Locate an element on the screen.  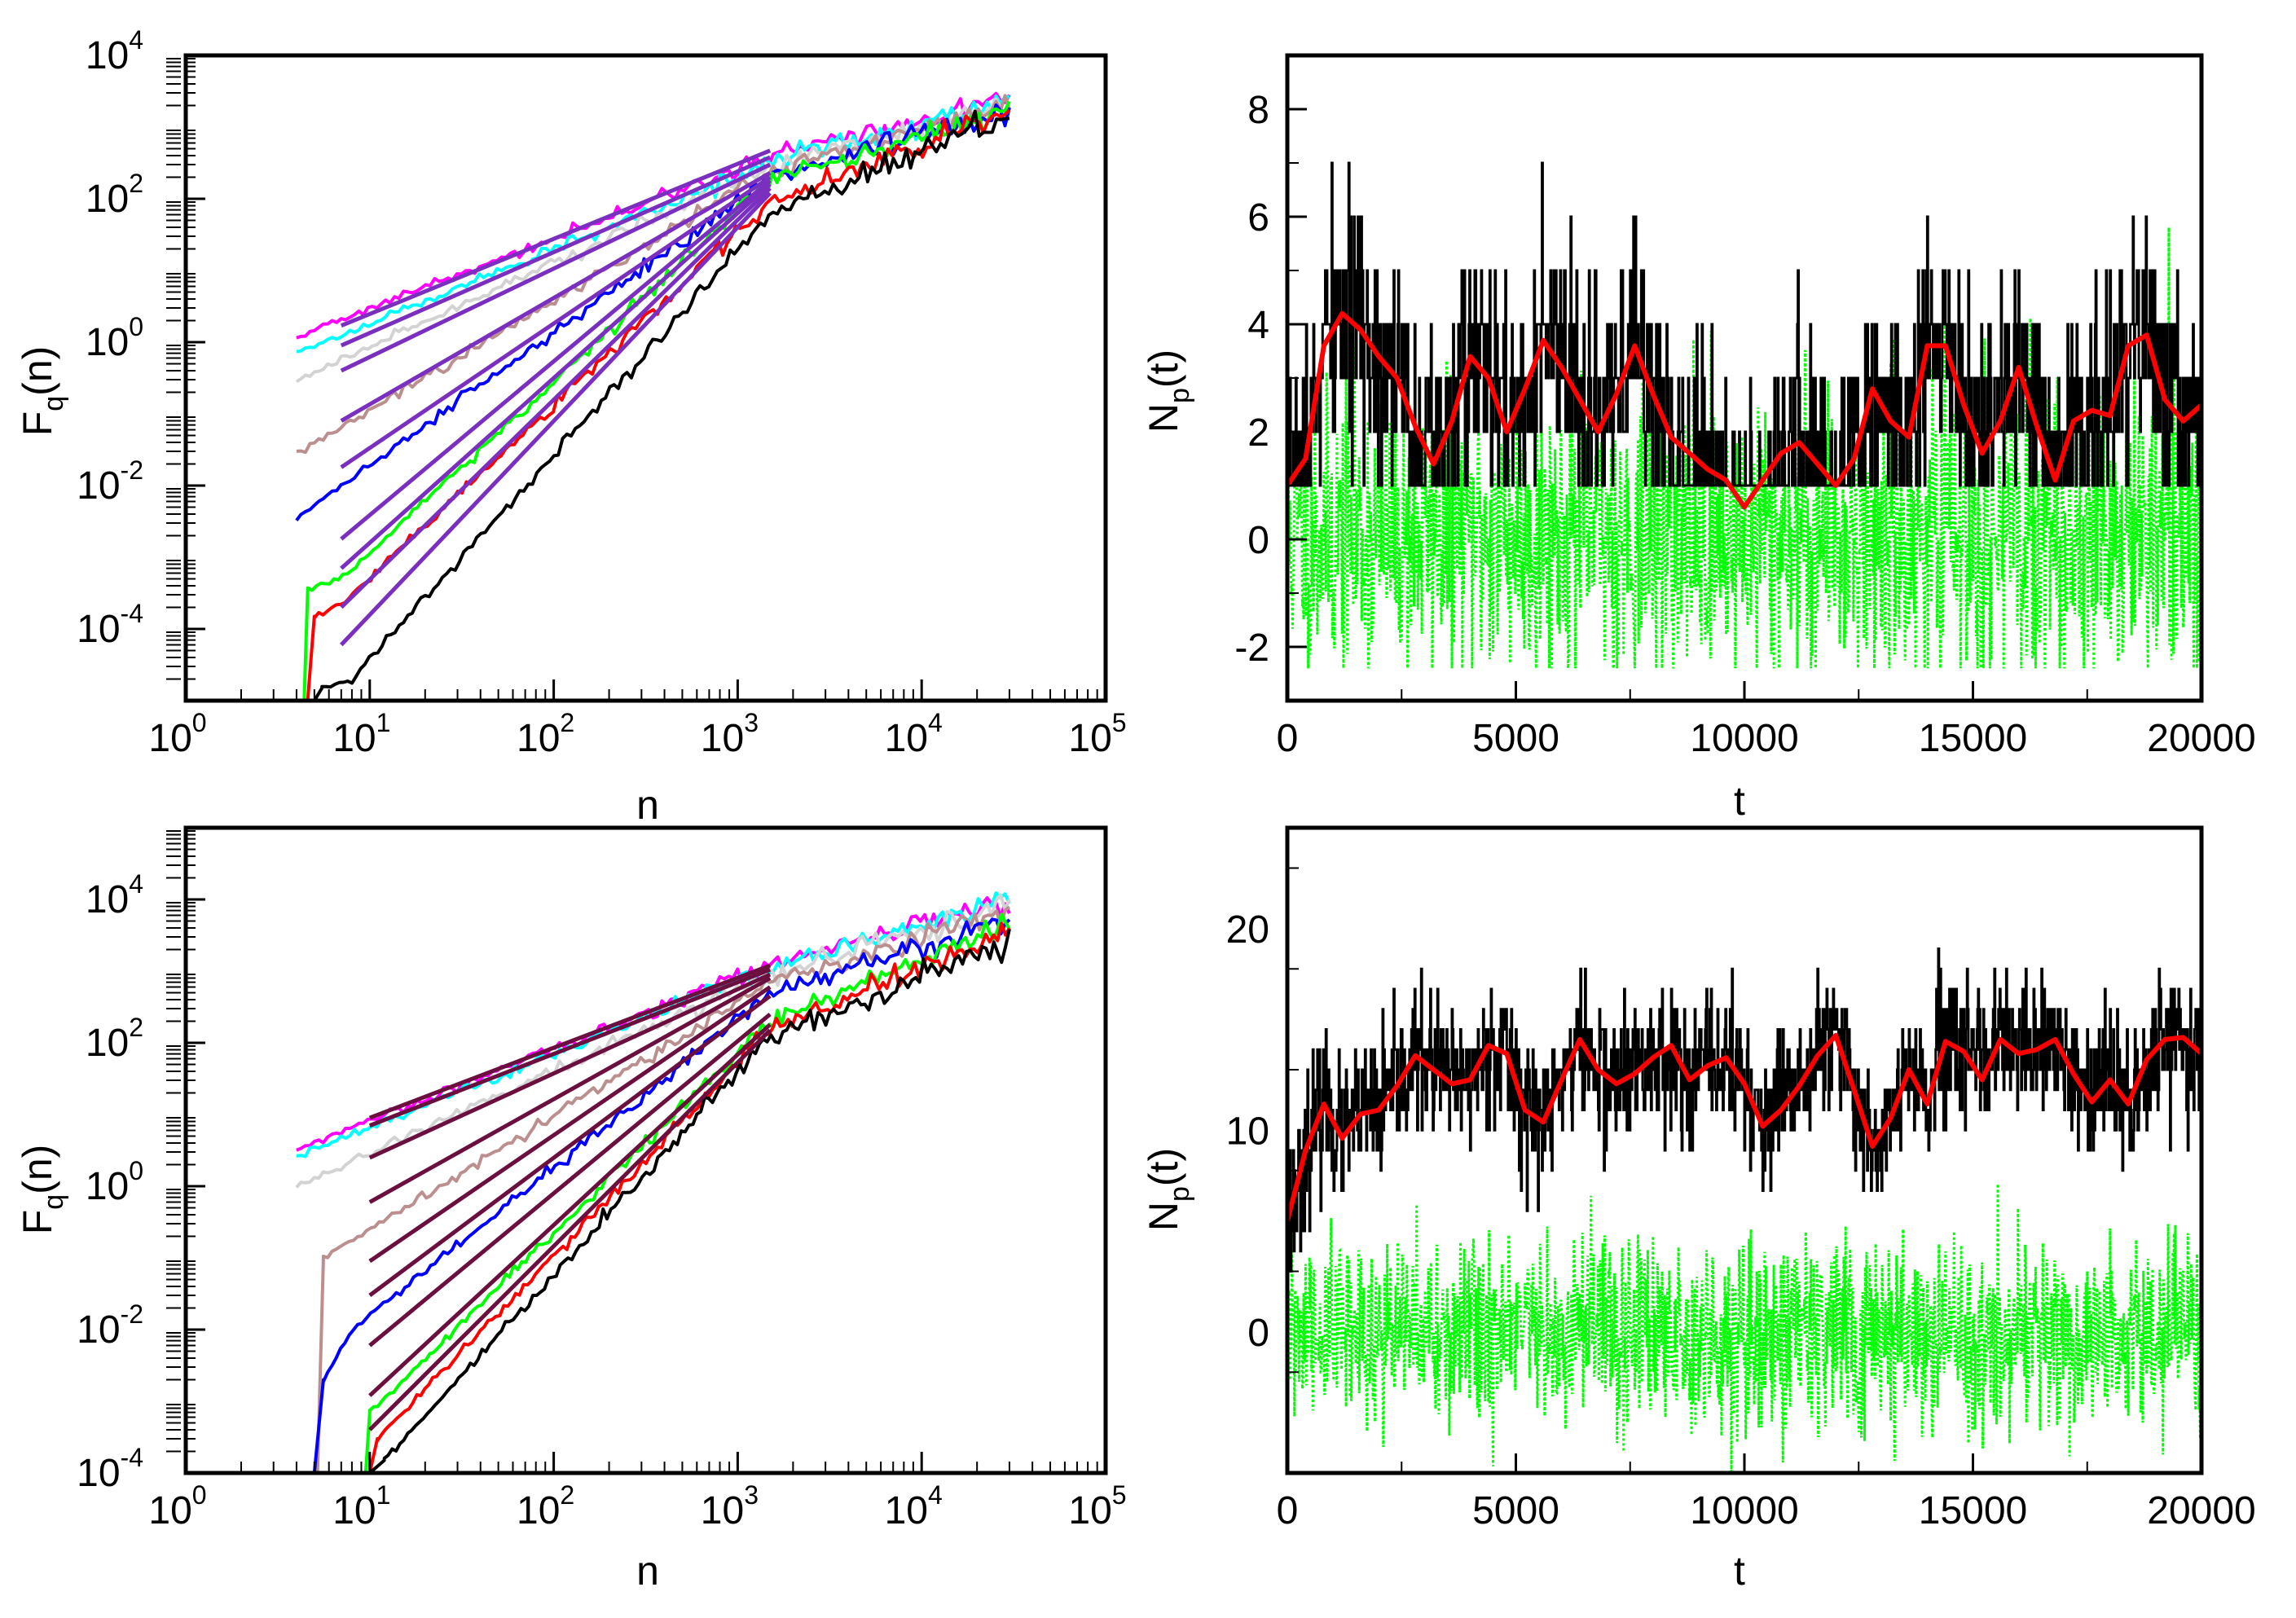
tr-x-tick-label: 0 is located at coordinates (1288, 738).